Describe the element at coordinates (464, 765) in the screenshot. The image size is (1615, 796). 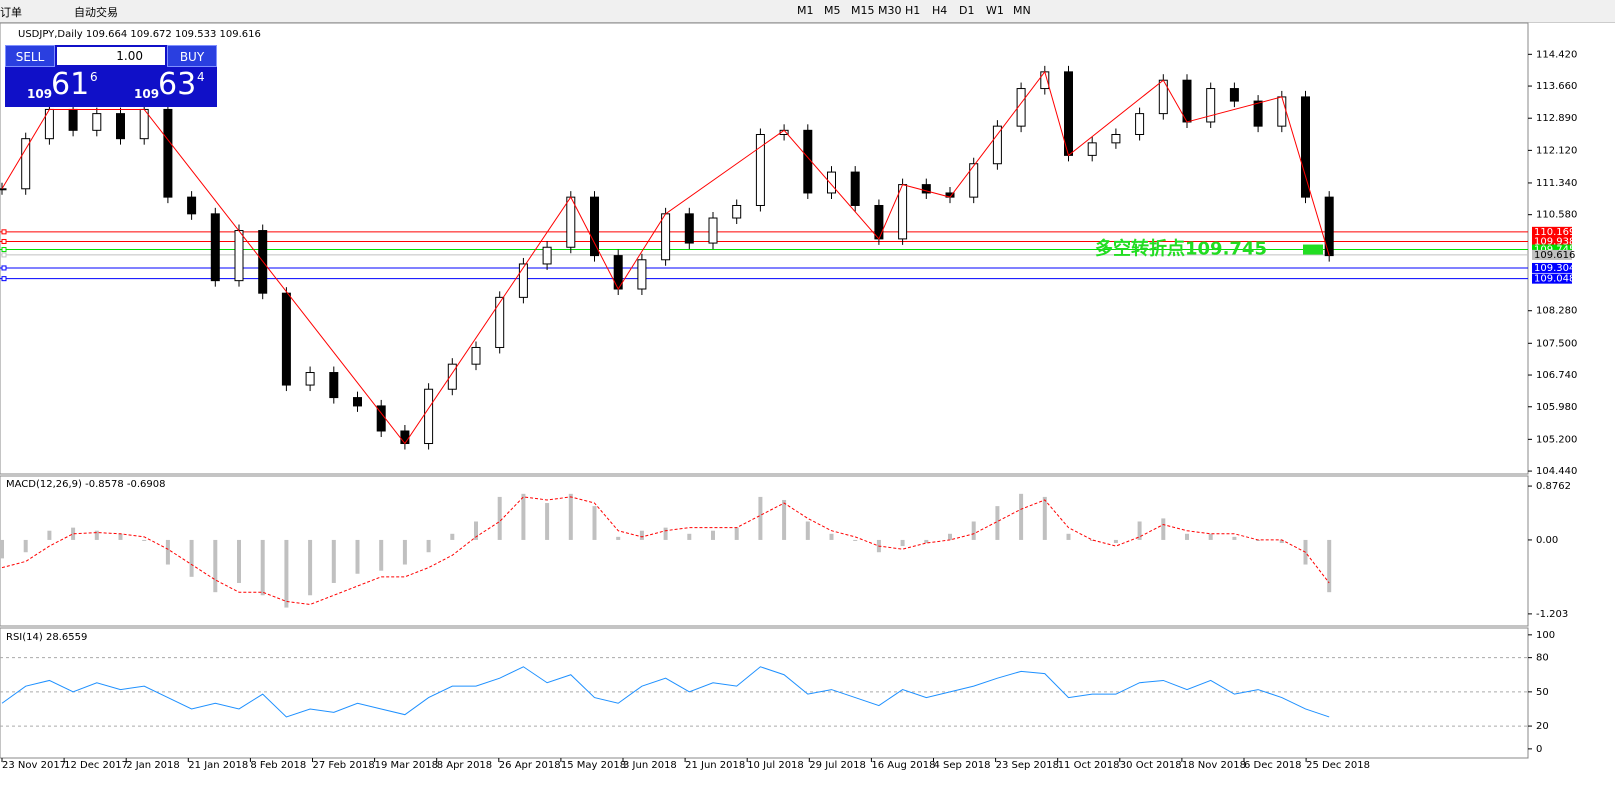
I see `x-tick-label: 8 Apr 2018` at that location.